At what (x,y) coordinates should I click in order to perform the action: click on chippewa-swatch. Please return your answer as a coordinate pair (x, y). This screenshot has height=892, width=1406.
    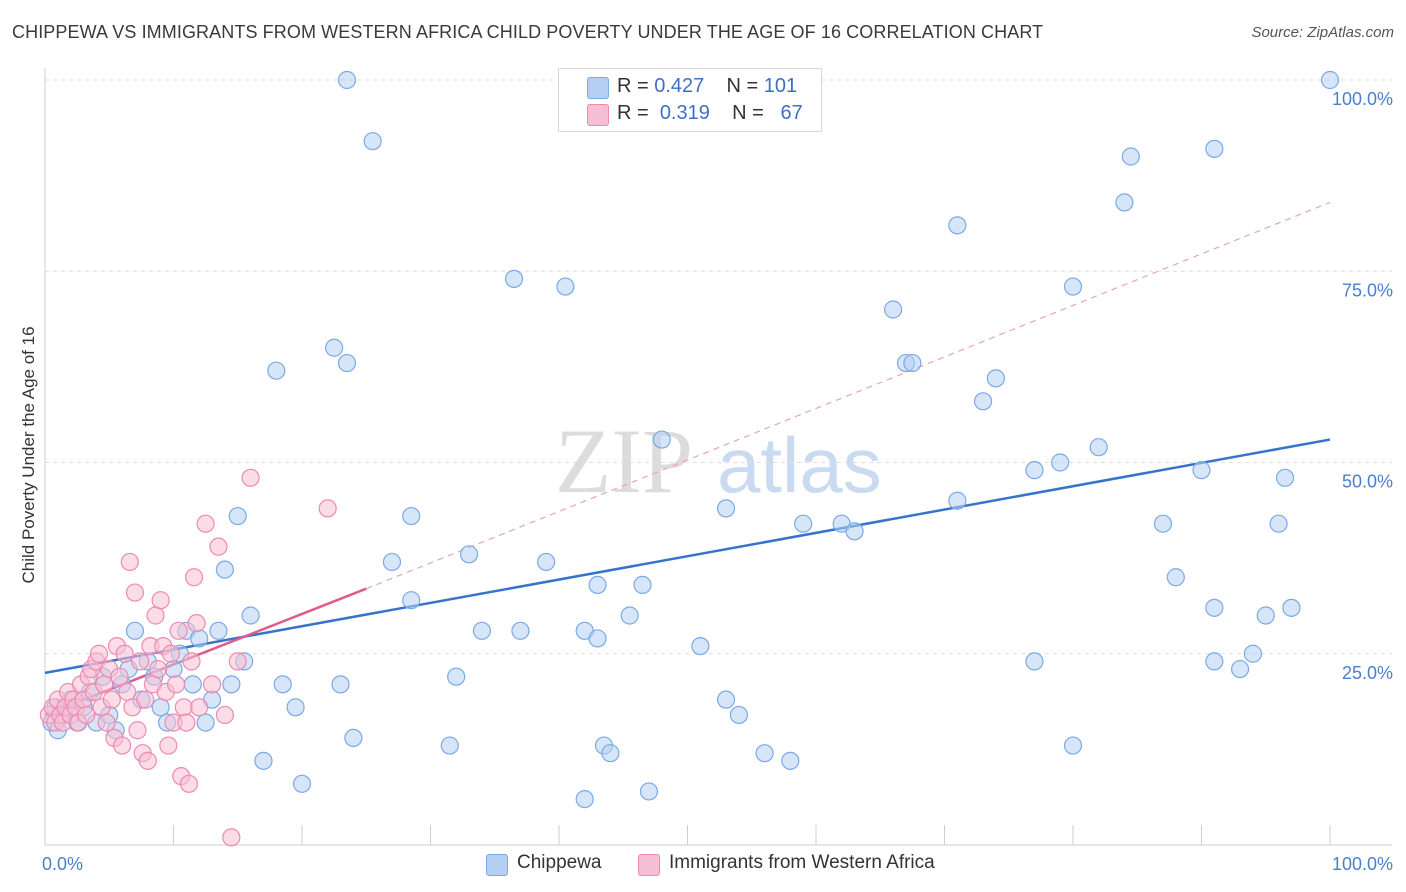
    Looking at the image, I should click on (497, 865).